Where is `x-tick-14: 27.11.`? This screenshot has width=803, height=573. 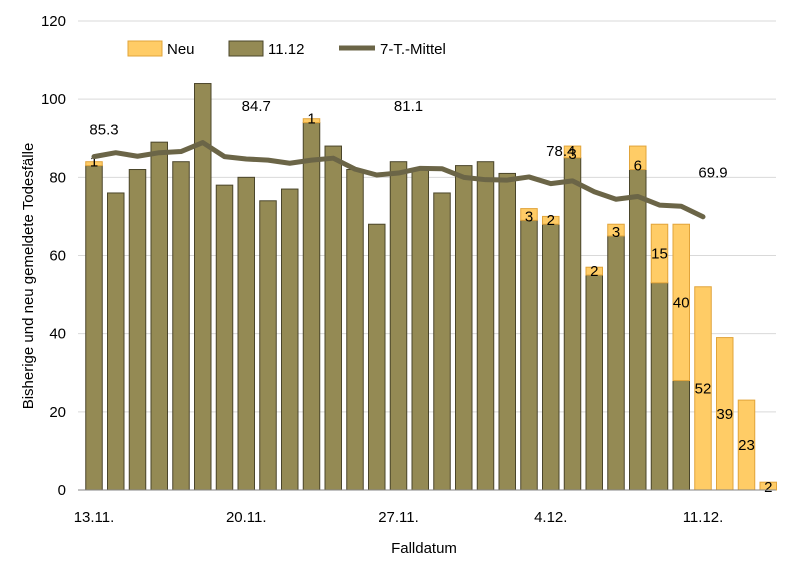 x-tick-14: 27.11. is located at coordinates (398, 517).